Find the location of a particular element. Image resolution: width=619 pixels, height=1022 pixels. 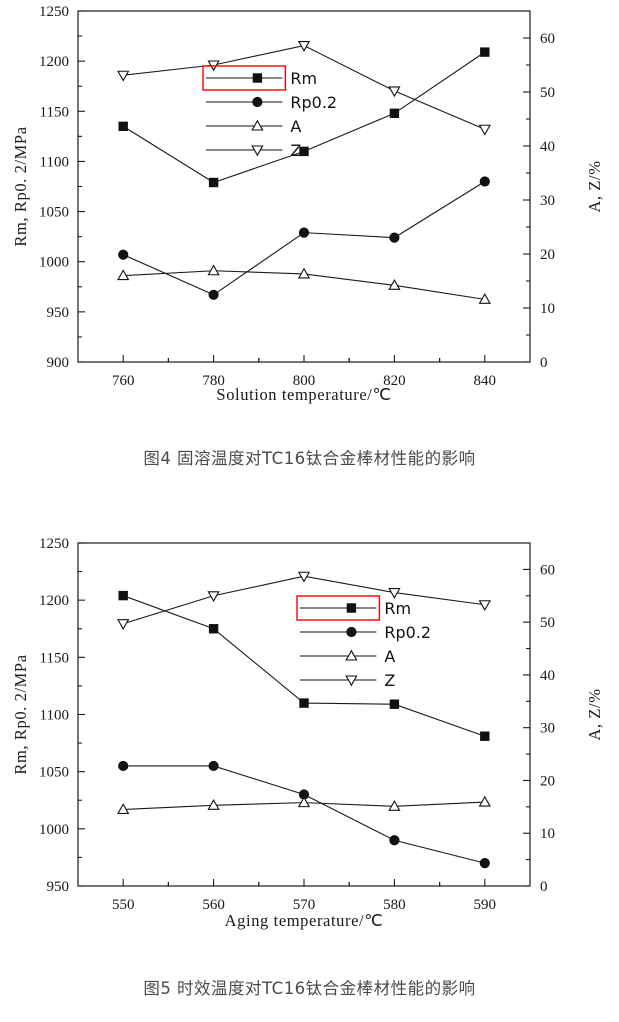

y-axis-tick-label: 1050 is located at coordinates (54, 213).